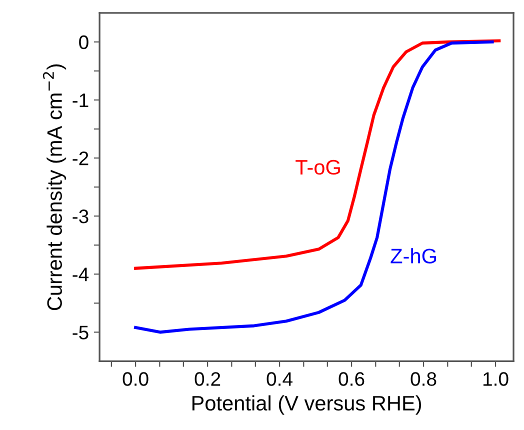 This screenshot has height=430, width=524. What do you see at coordinates (83, 42) in the screenshot?
I see `y-tick-label: 0` at bounding box center [83, 42].